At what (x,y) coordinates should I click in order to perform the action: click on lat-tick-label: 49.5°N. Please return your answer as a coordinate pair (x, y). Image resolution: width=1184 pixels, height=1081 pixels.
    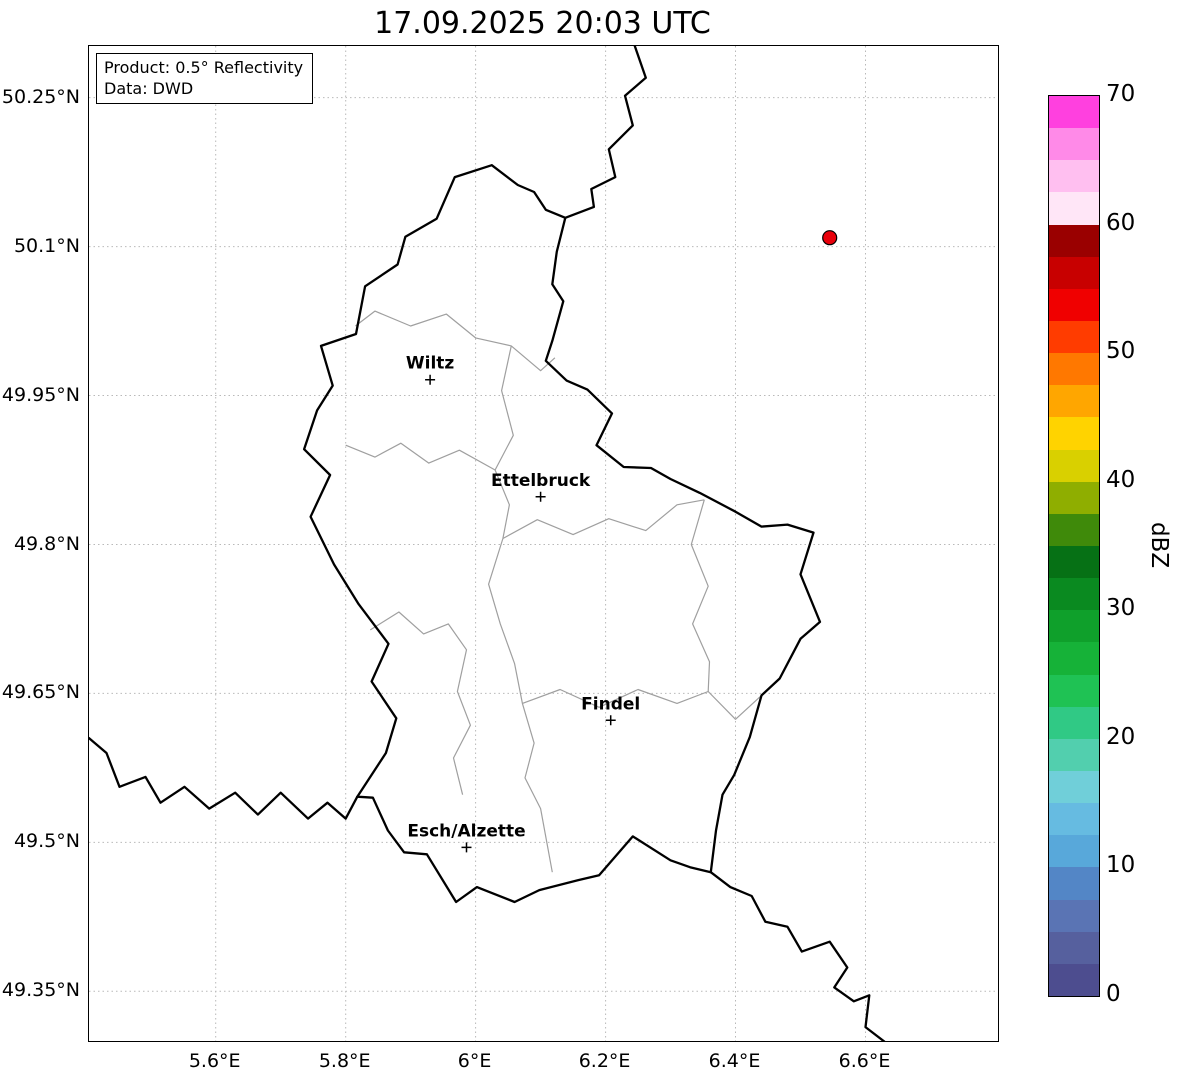
    Looking at the image, I should click on (46, 841).